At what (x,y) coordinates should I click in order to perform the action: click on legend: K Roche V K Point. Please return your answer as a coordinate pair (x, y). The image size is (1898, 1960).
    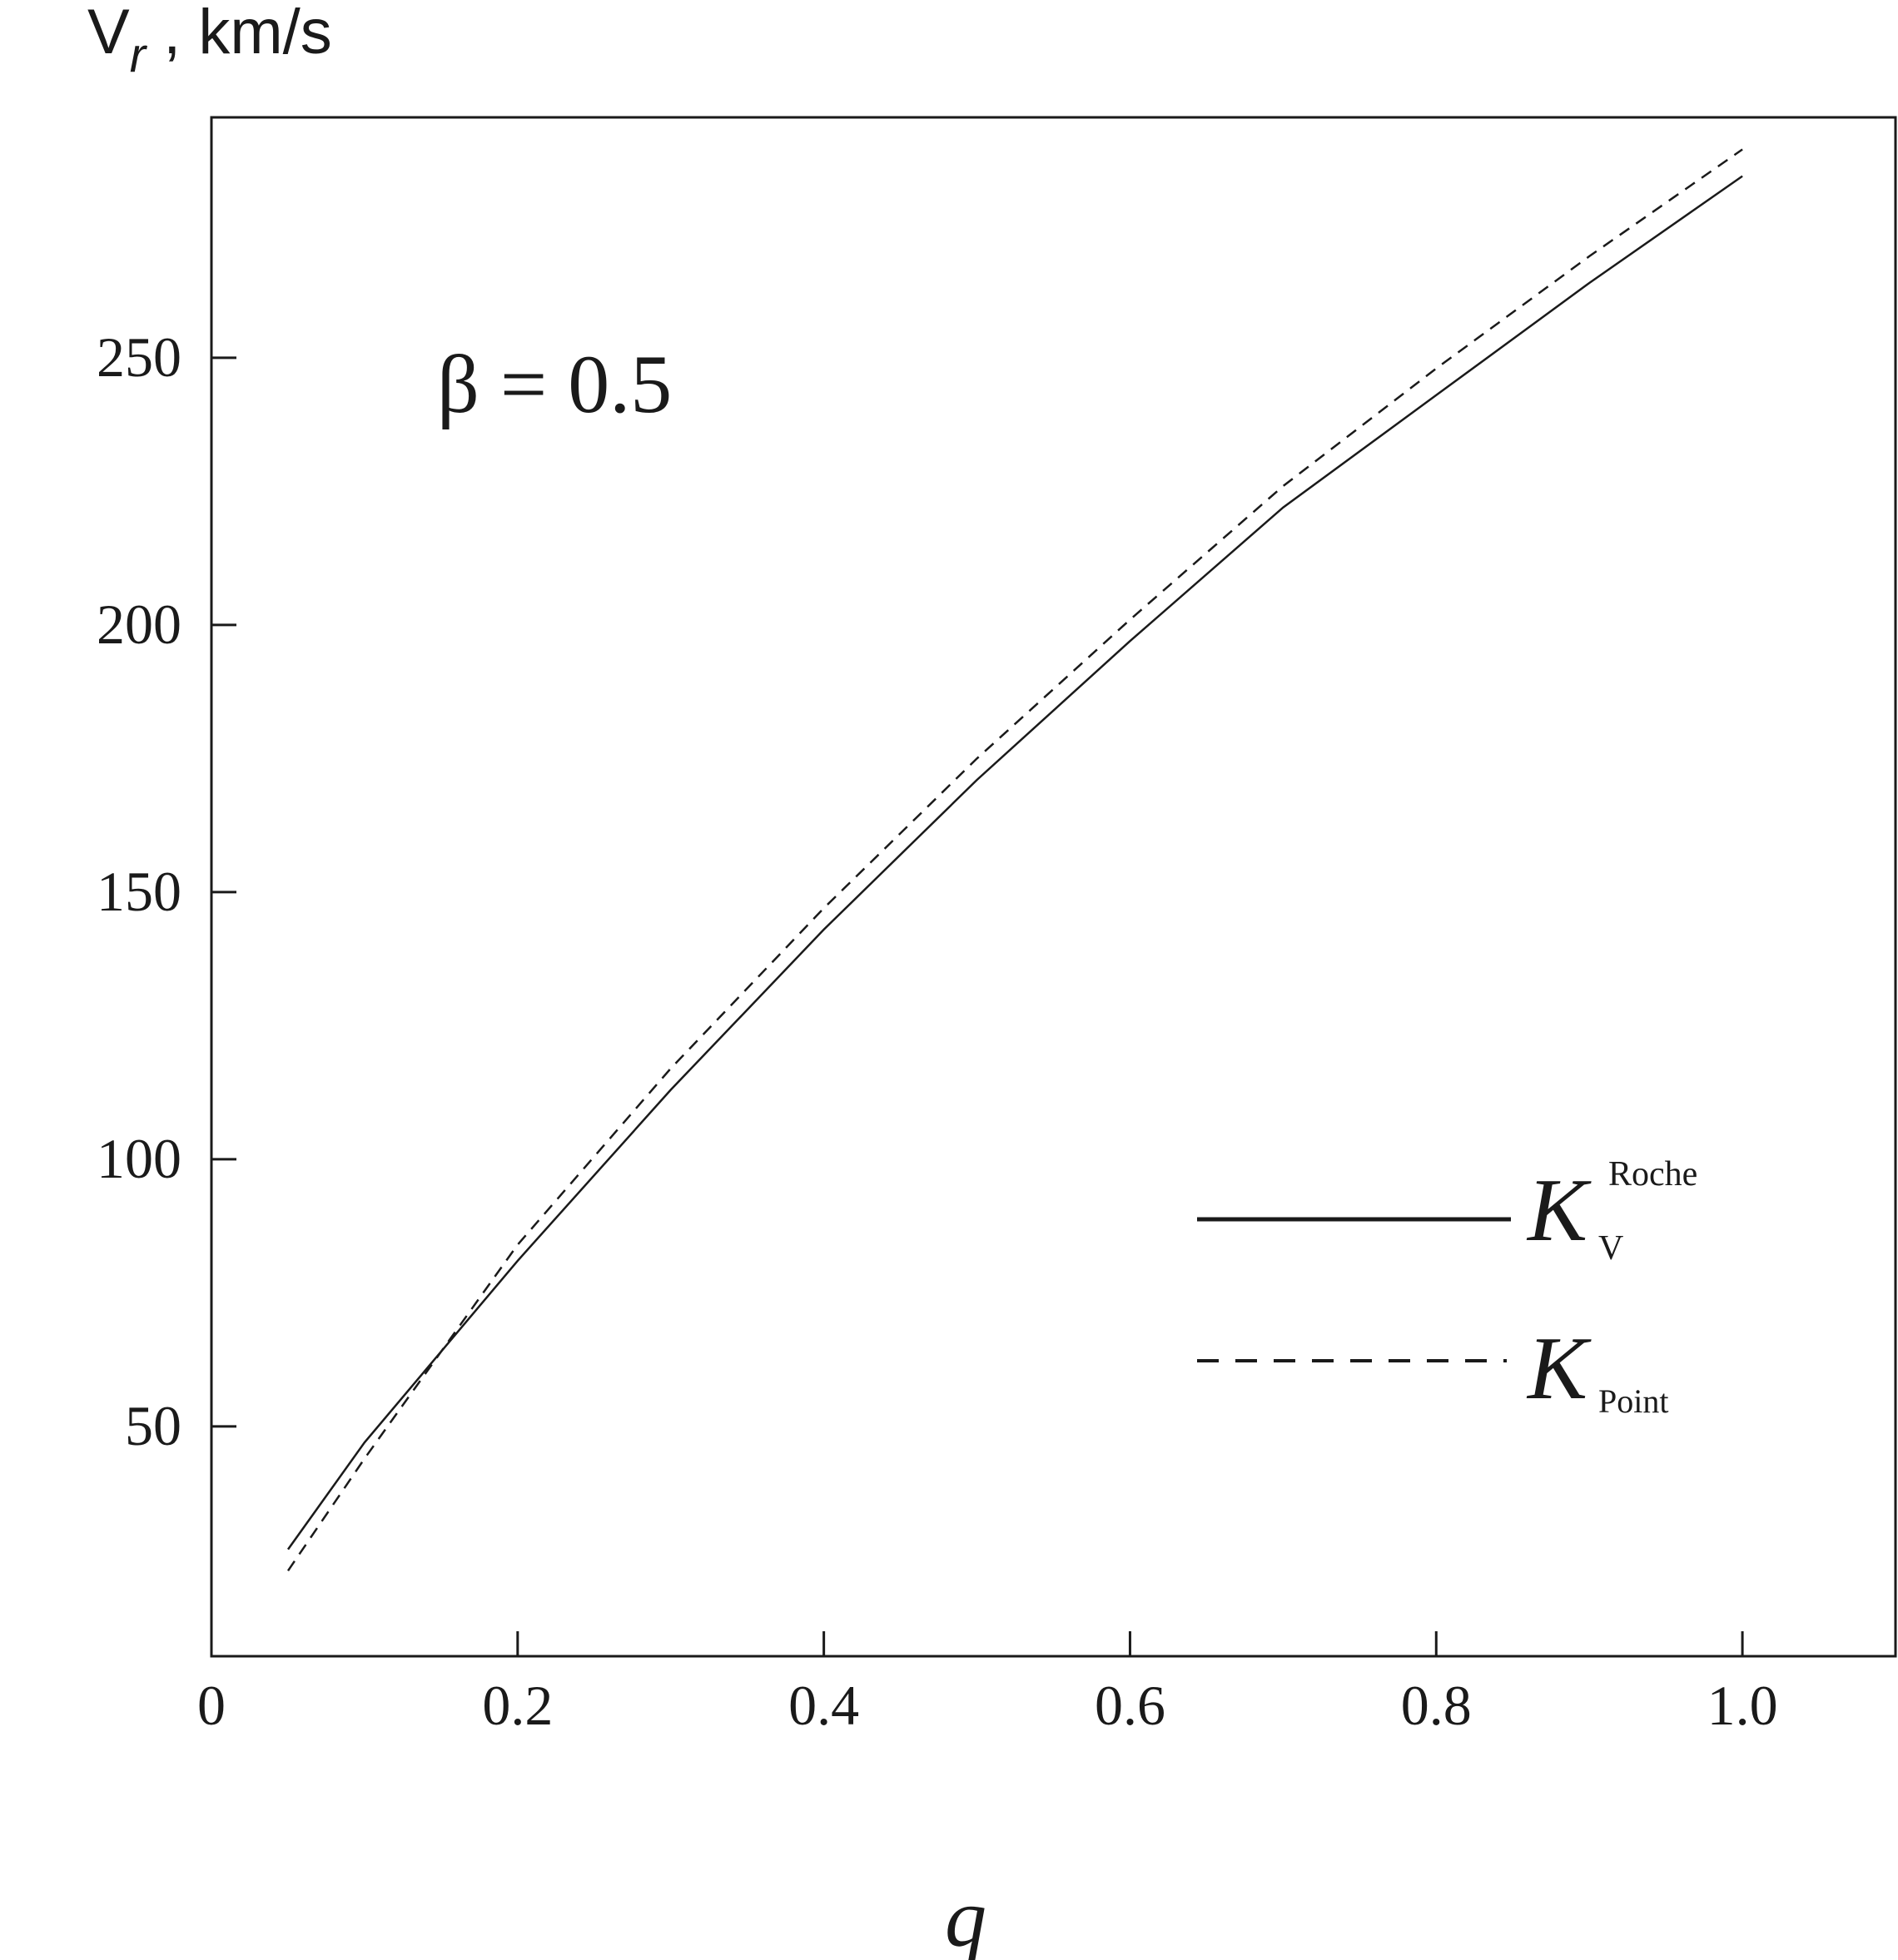
    Looking at the image, I should click on (1447, 1287).